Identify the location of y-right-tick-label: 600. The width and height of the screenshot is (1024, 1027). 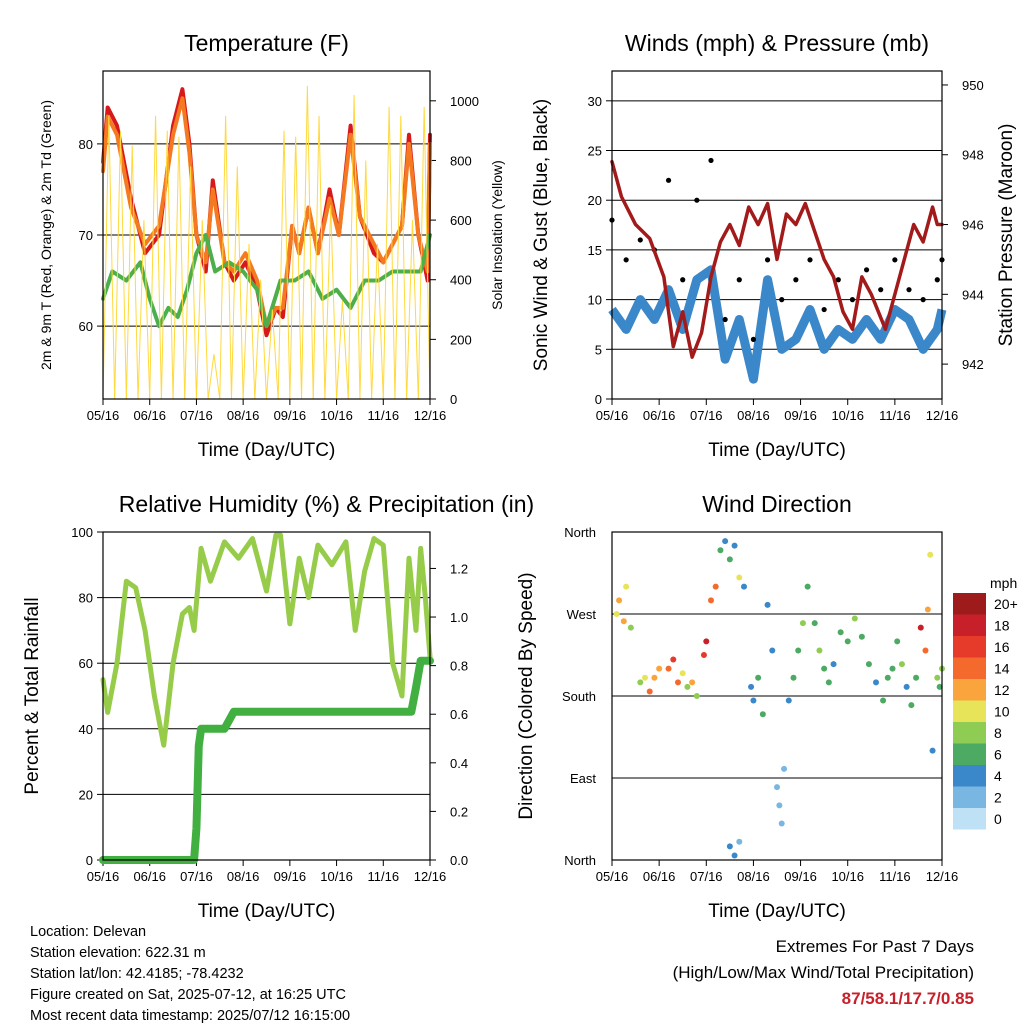
(461, 220).